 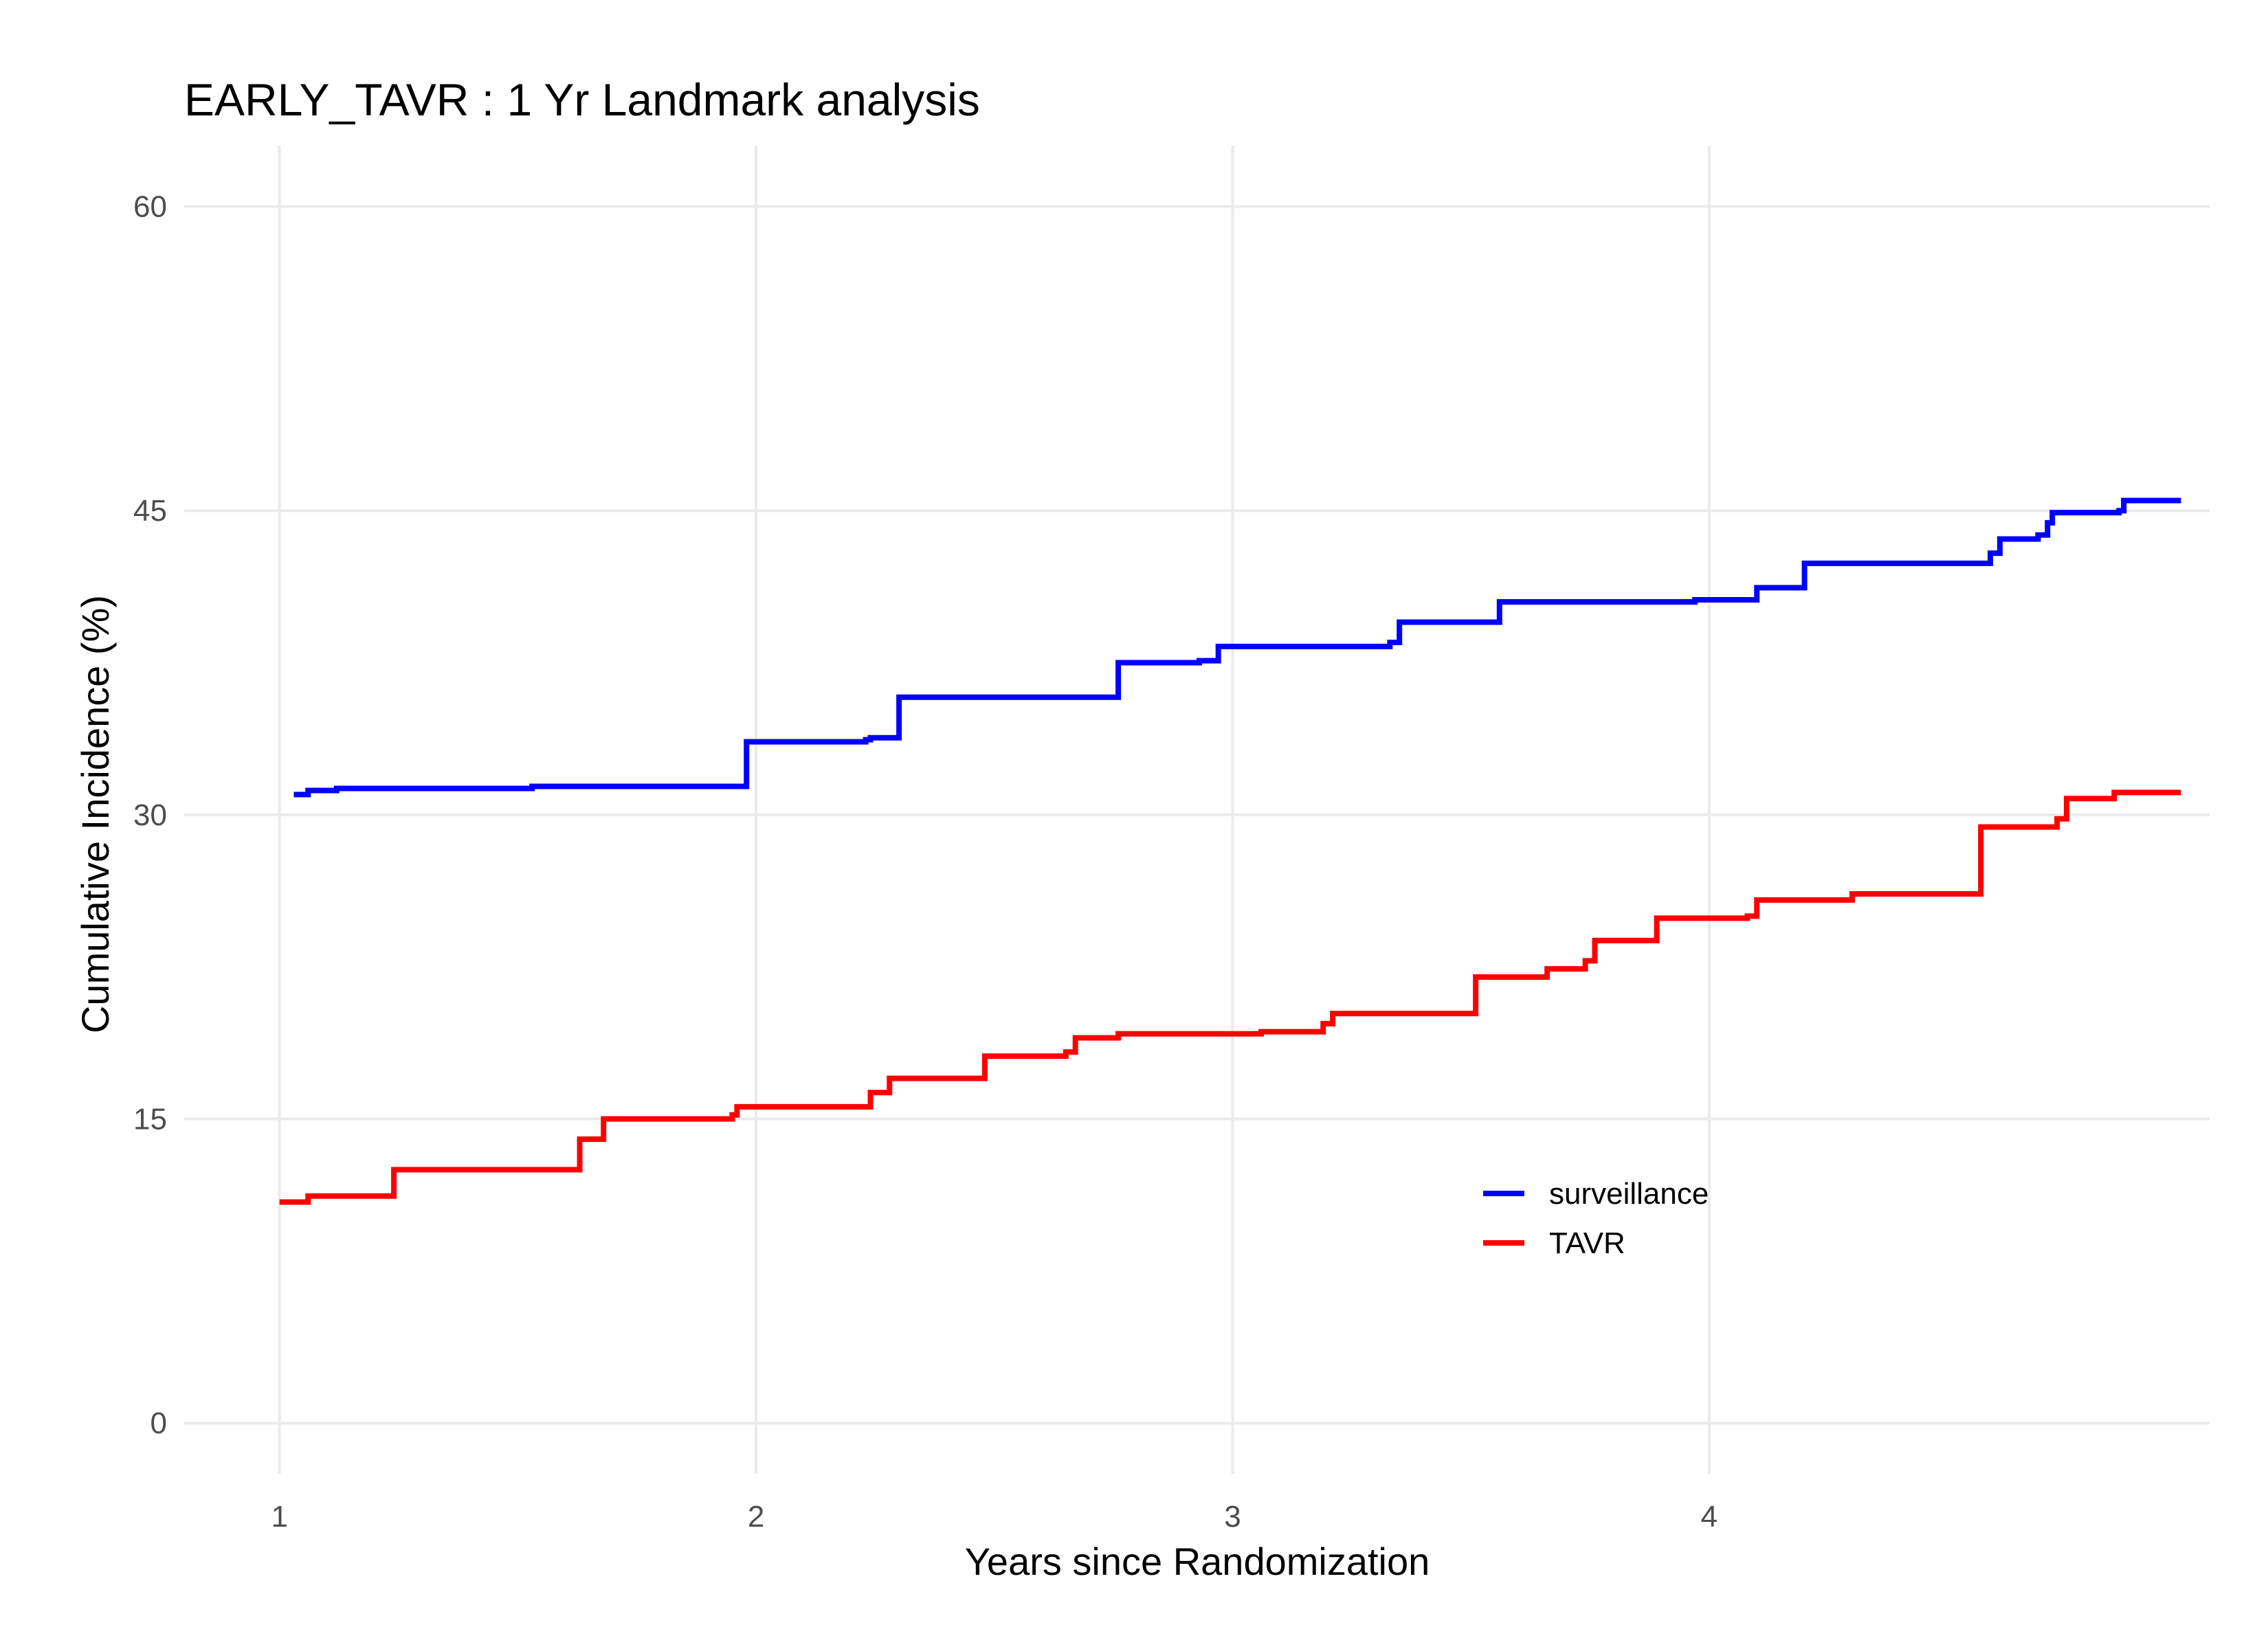 What do you see at coordinates (159, 1423) in the screenshot?
I see `y-tick-label: 0` at bounding box center [159, 1423].